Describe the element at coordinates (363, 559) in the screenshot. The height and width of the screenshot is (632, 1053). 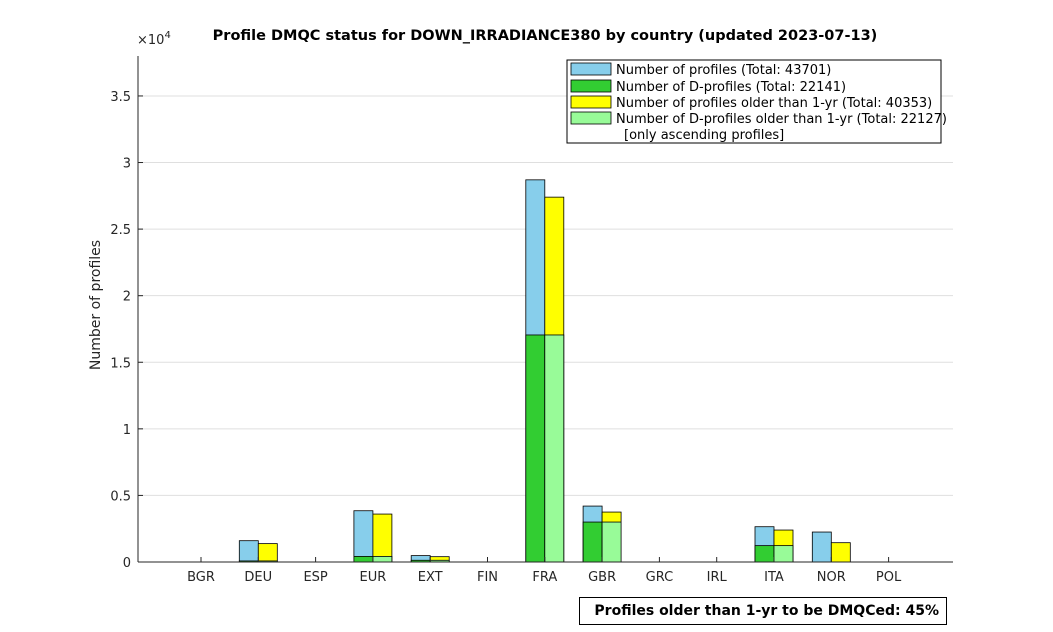
I see `bar-d-profiles-eur` at that location.